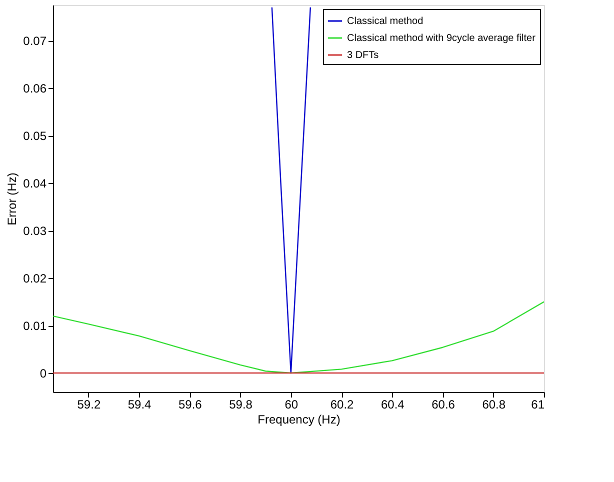  I want to click on x-tick-label: 60.2, so click(342, 405).